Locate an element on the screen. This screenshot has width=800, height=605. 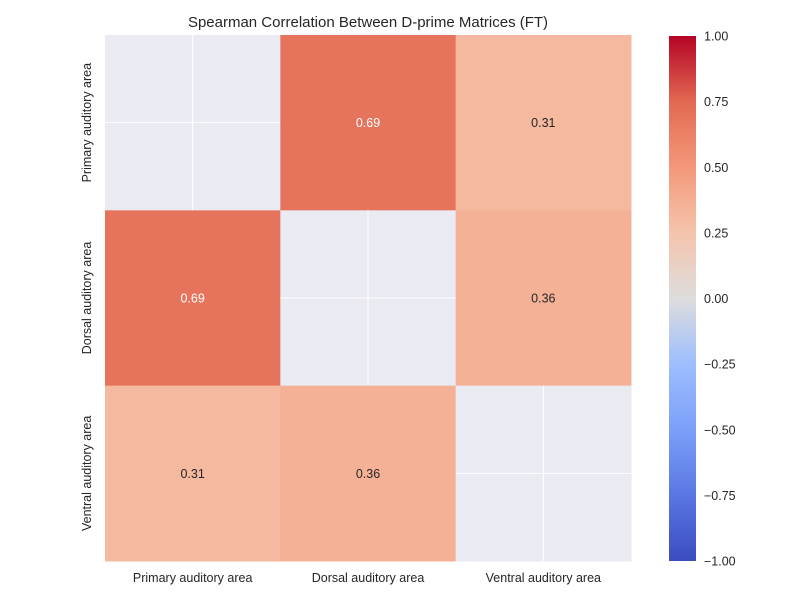
colorbar-tick-label: 0.00 is located at coordinates (716, 299).